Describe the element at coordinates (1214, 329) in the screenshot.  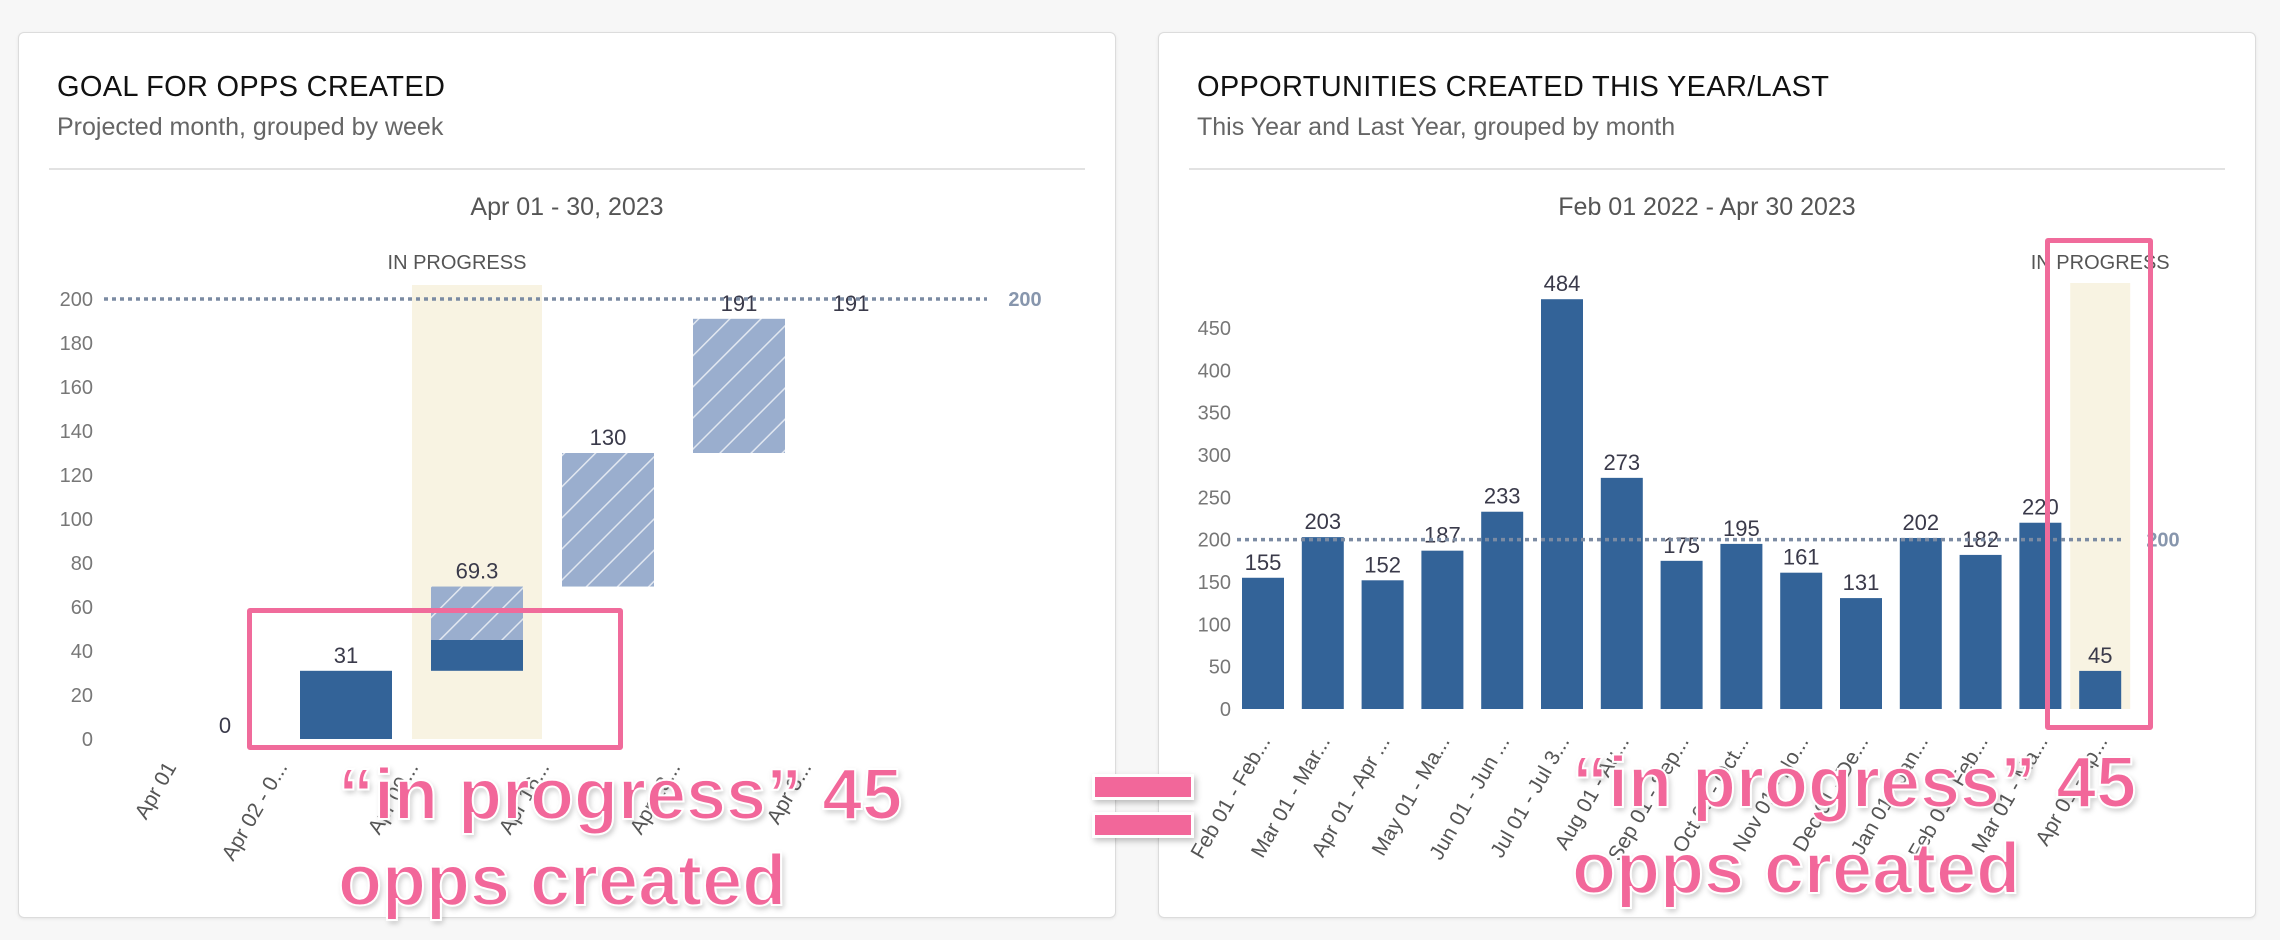
I see `y-tick-label: 450` at that location.